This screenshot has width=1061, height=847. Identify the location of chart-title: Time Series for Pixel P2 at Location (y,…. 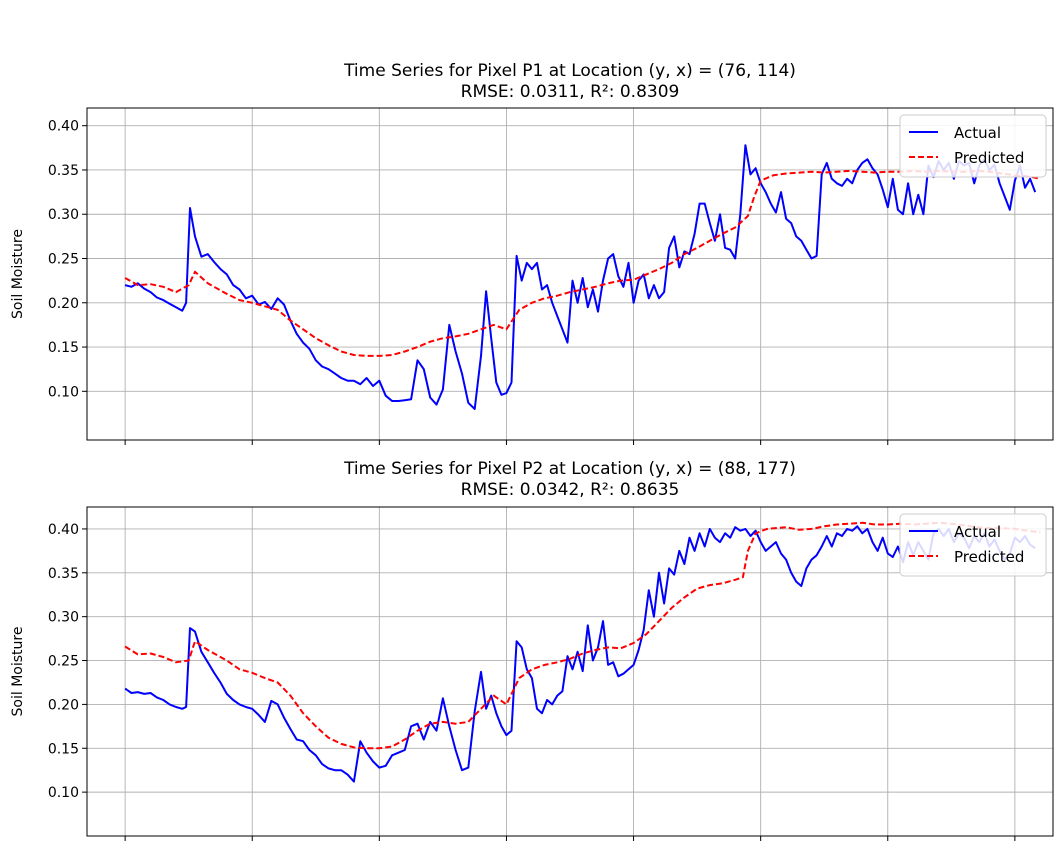
(569, 469).